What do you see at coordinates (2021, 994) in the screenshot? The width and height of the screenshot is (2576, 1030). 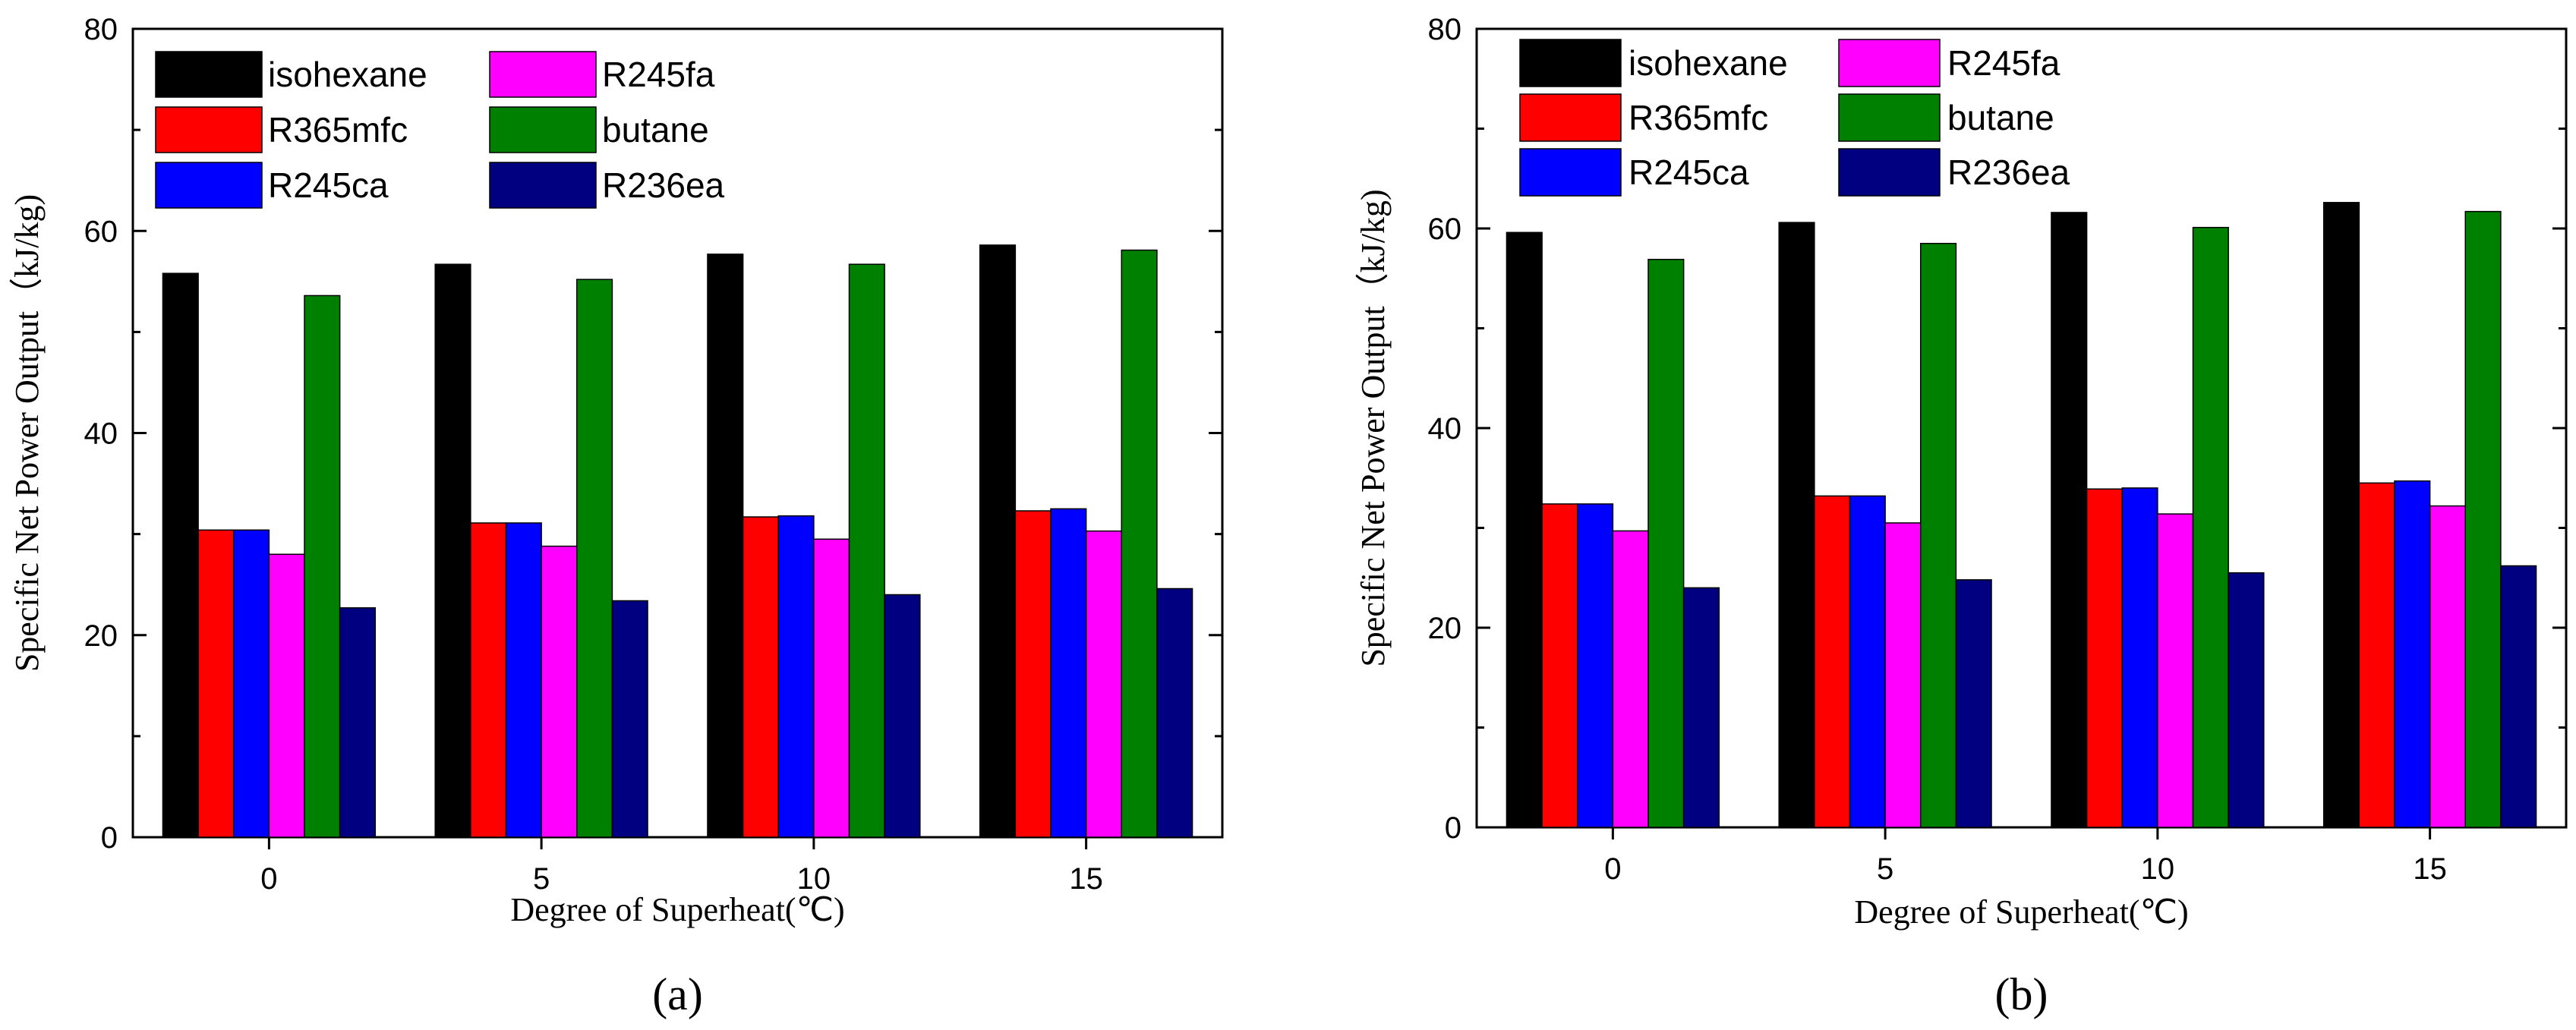 I see `panel-label: (b)` at bounding box center [2021, 994].